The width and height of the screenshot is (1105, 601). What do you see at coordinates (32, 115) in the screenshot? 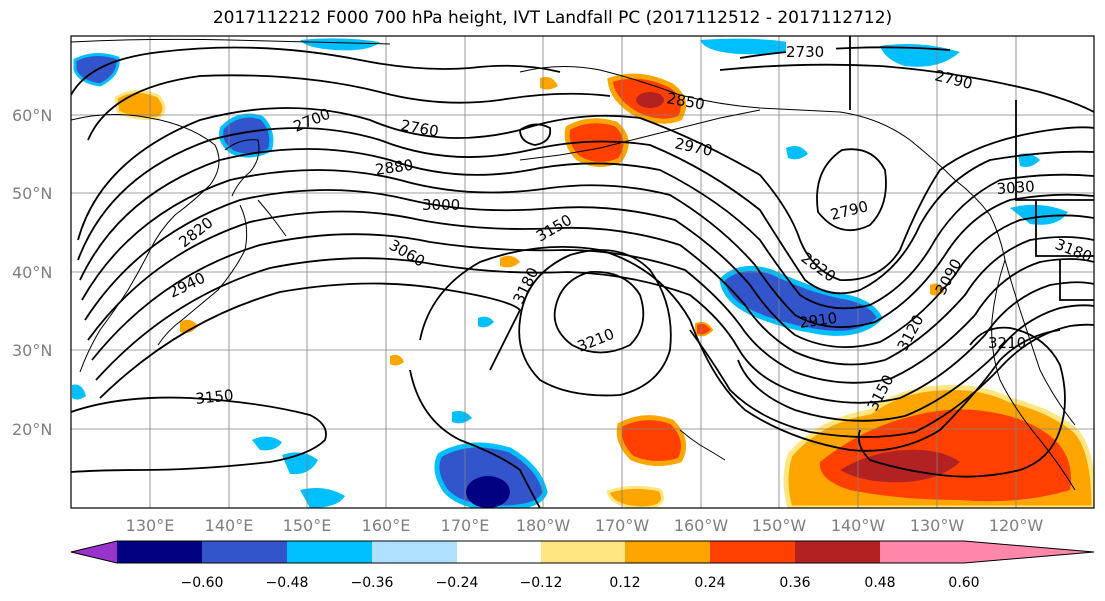
I see `lat-label: 60°N` at bounding box center [32, 115].